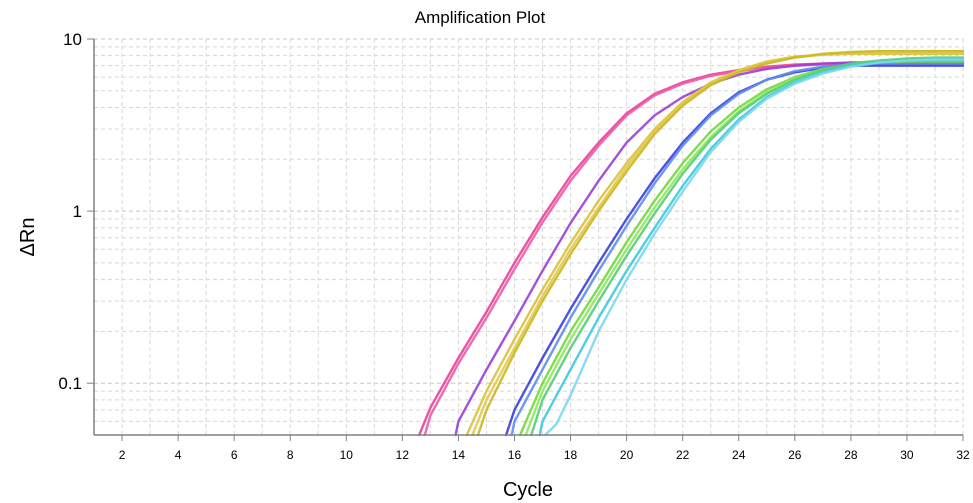  What do you see at coordinates (72, 39) in the screenshot?
I see `y-tick-label: 10` at bounding box center [72, 39].